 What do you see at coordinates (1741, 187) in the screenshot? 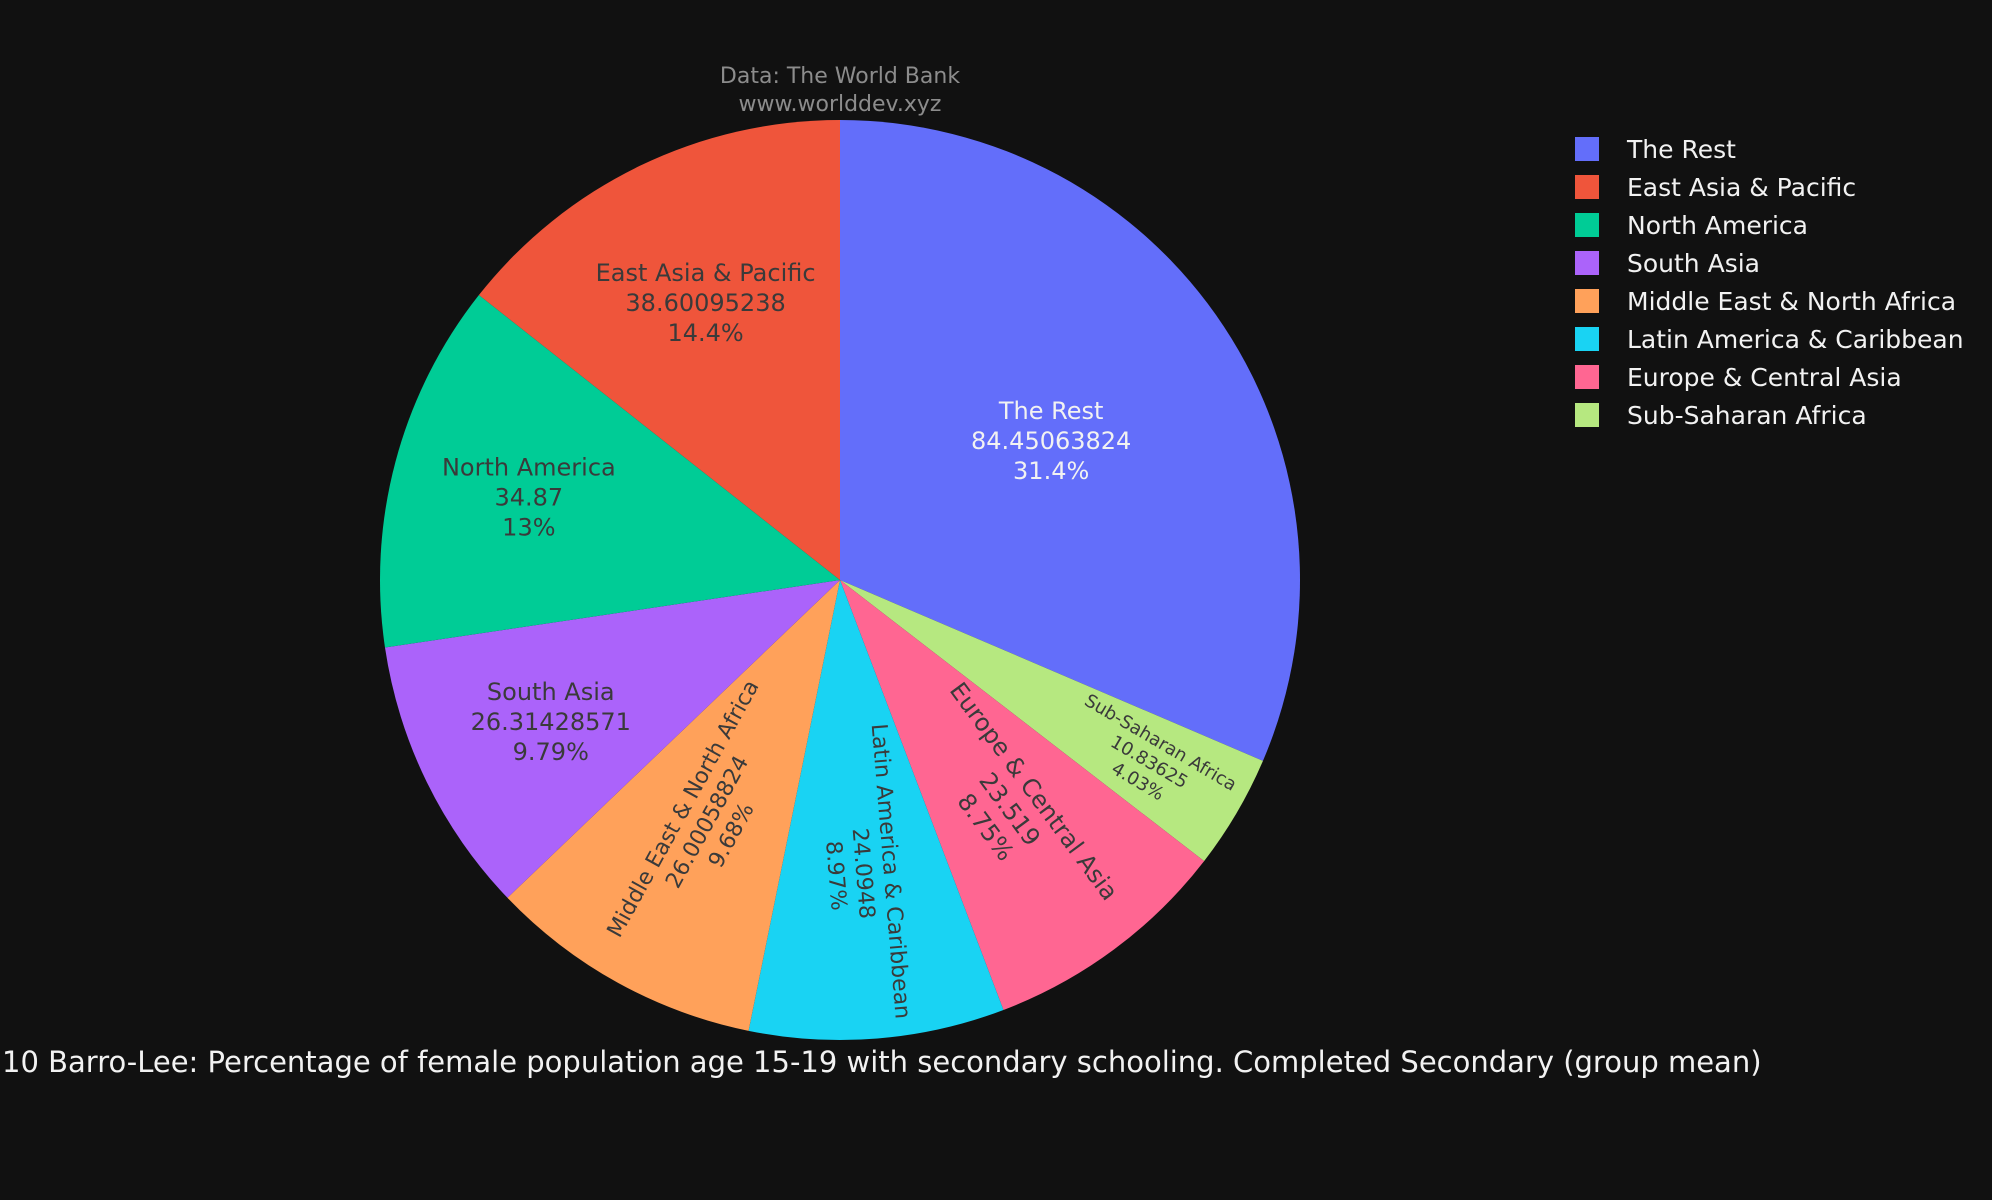
I see `legend-label: East Asia & Pacific` at bounding box center [1741, 187].